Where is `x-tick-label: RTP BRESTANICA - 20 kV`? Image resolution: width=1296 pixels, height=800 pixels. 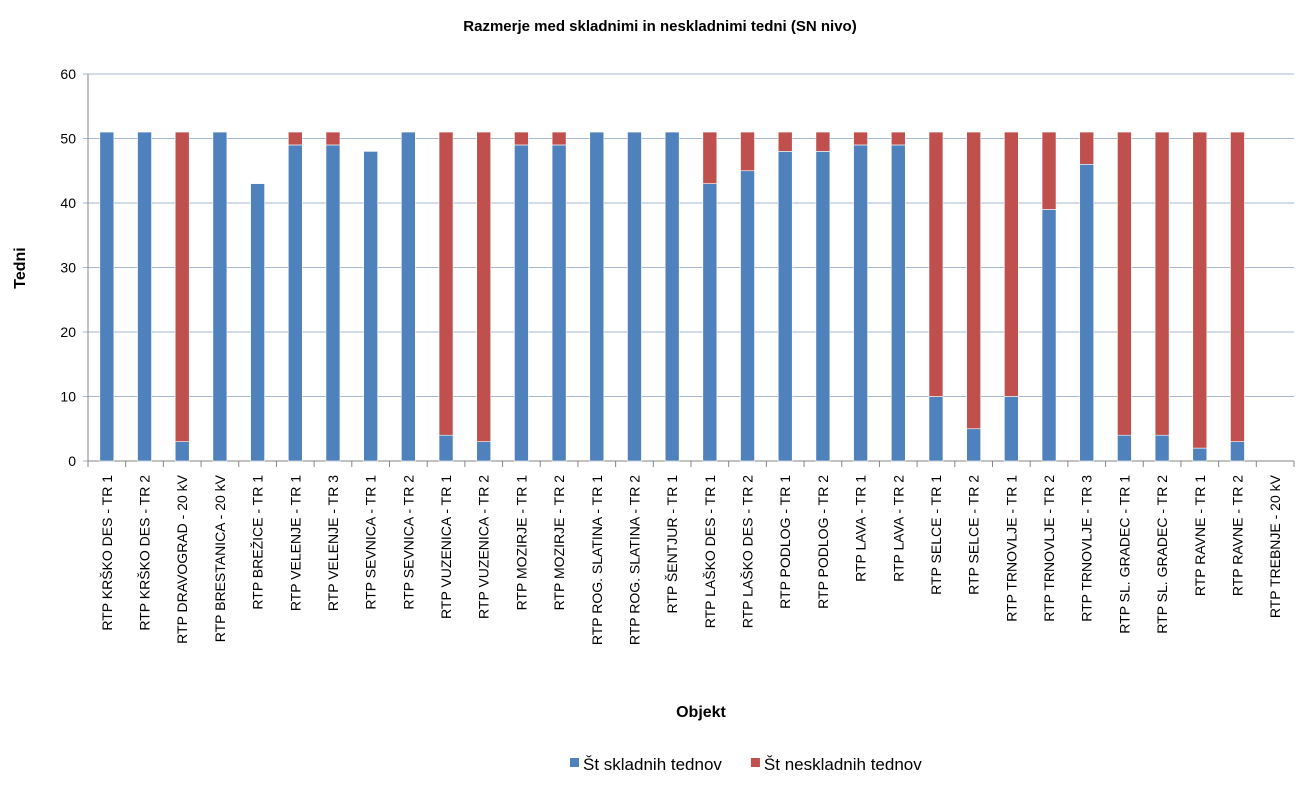
x-tick-label: RTP BRESTANICA - 20 kV is located at coordinates (220, 558).